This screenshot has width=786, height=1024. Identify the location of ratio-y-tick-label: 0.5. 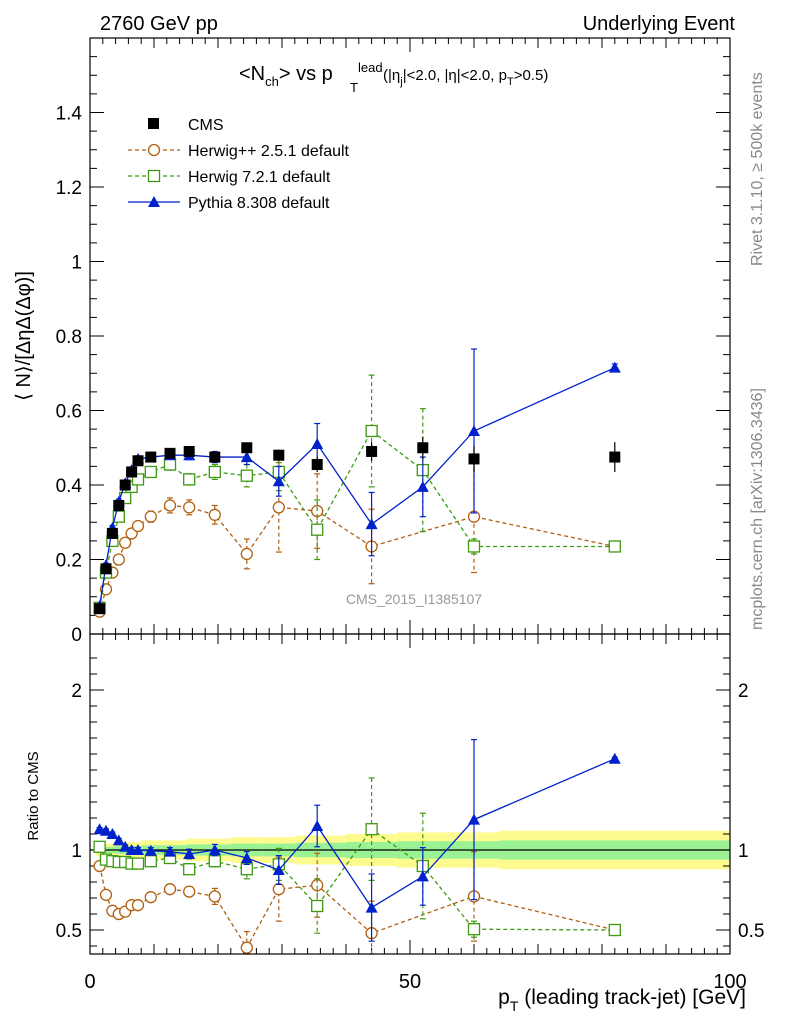
(69, 931).